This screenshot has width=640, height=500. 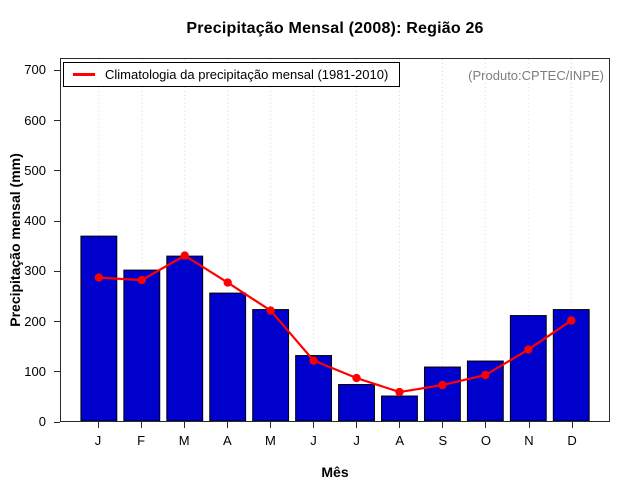 What do you see at coordinates (536, 75) in the screenshot?
I see `source-annotation: (Produto:CPTEC/INPE)` at bounding box center [536, 75].